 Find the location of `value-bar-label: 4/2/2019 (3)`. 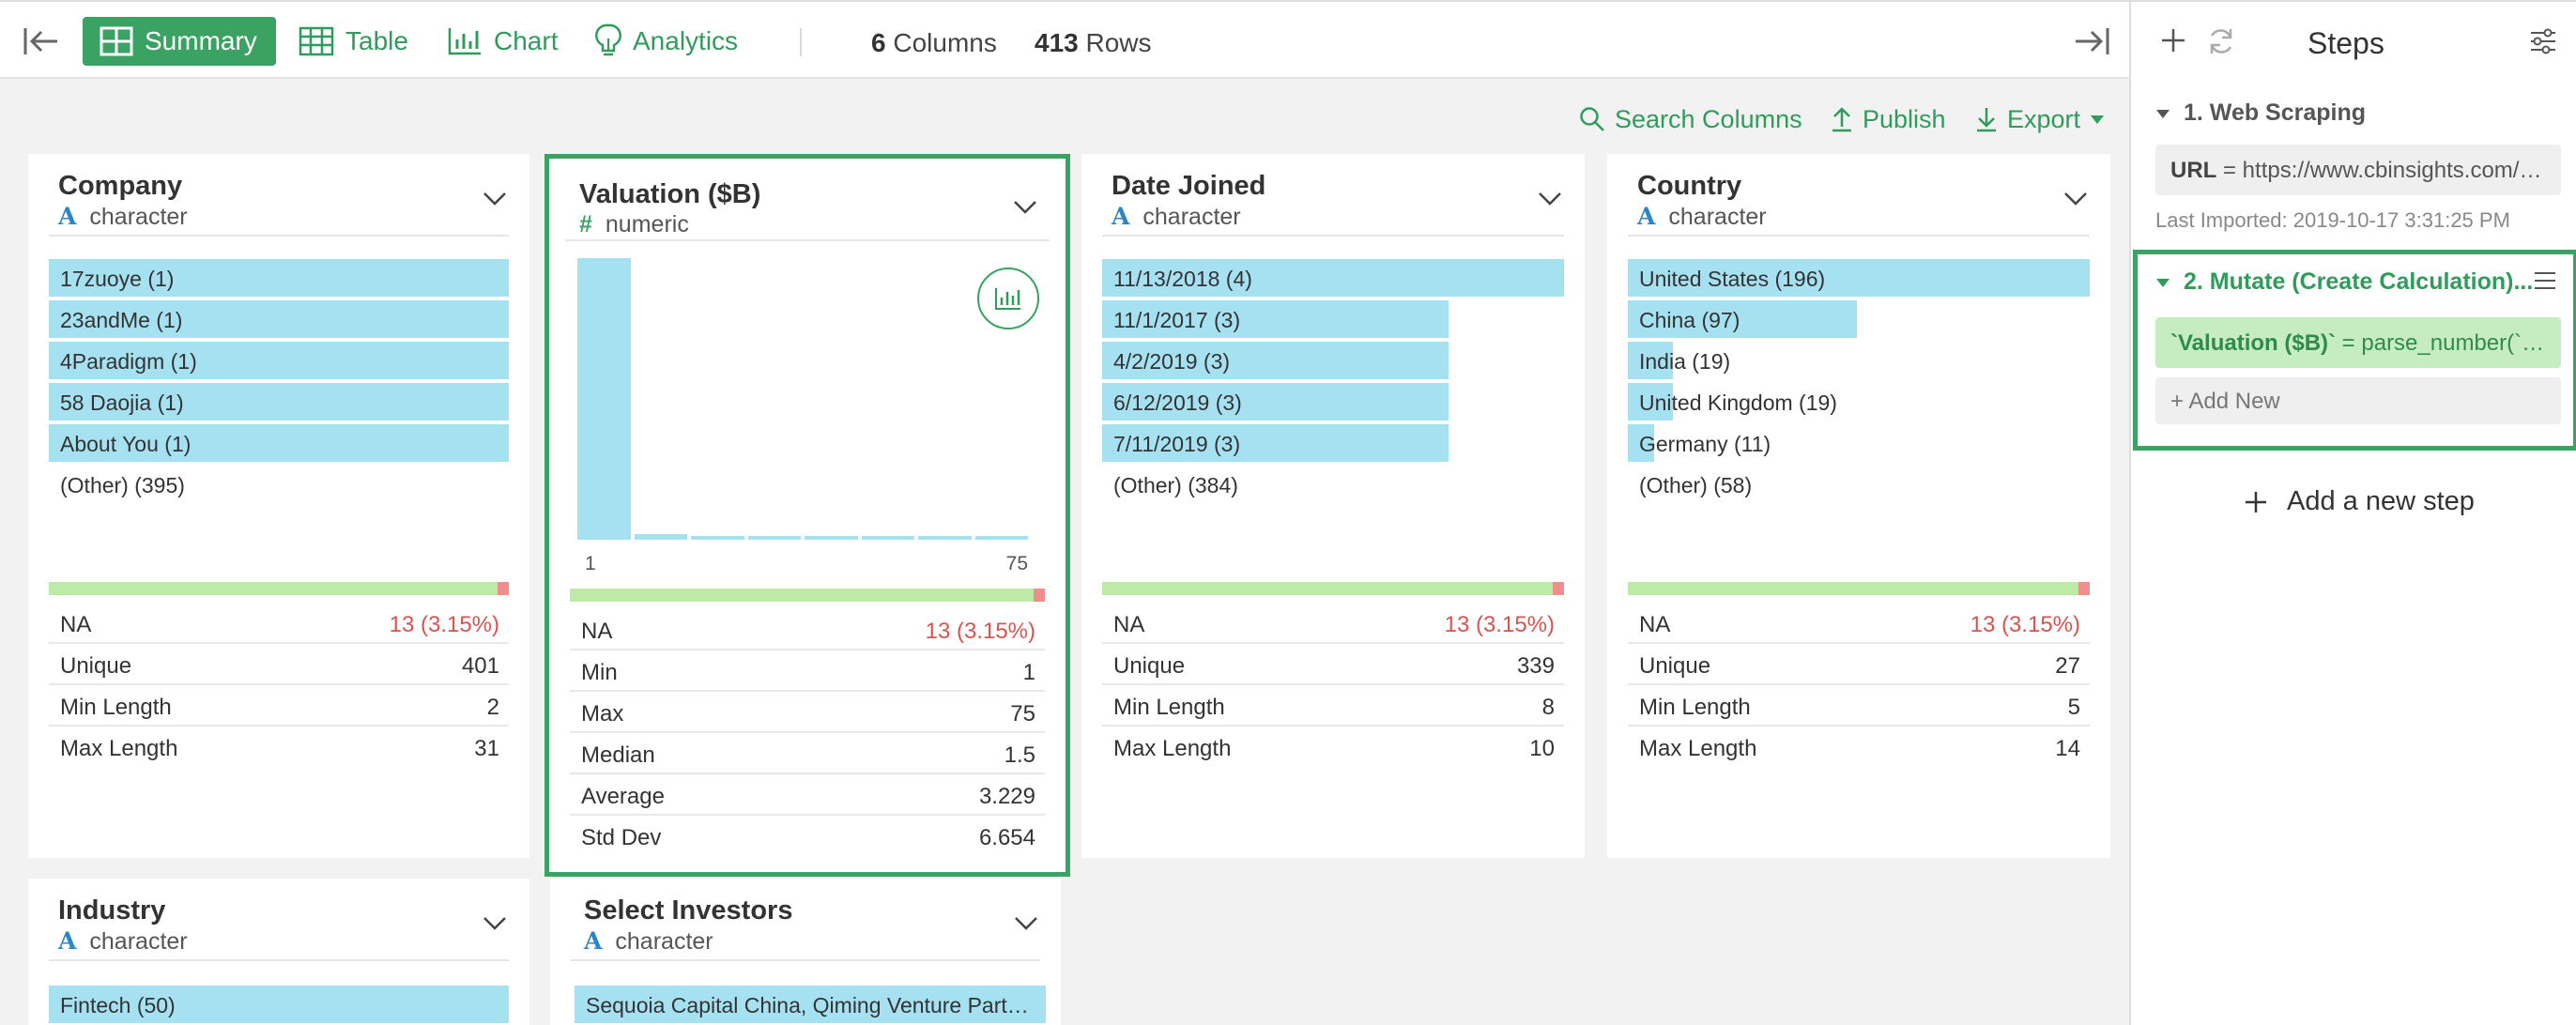

value-bar-label: 4/2/2019 (3) is located at coordinates (1172, 361).